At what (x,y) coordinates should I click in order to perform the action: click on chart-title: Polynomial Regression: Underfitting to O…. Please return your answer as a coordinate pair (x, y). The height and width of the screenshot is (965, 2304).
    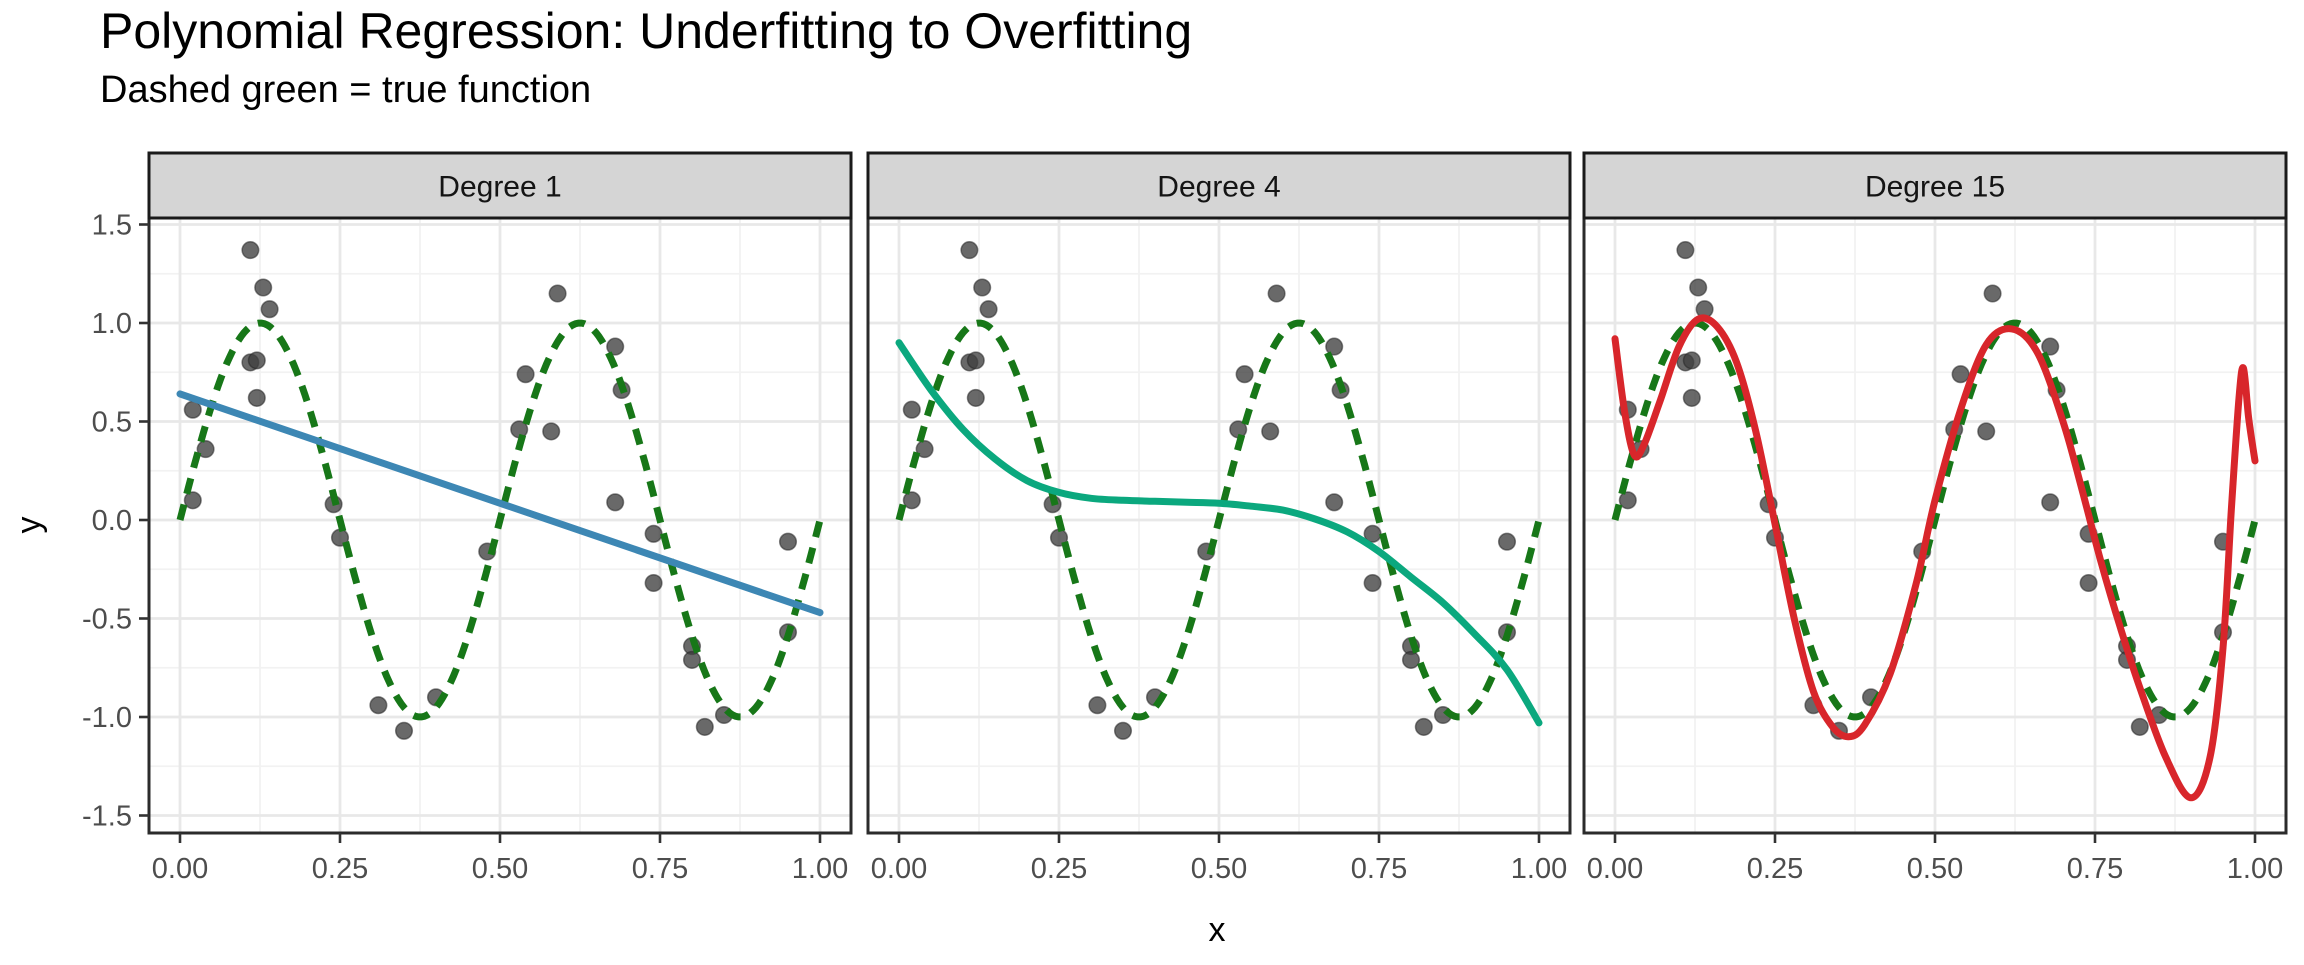
    Looking at the image, I should click on (646, 31).